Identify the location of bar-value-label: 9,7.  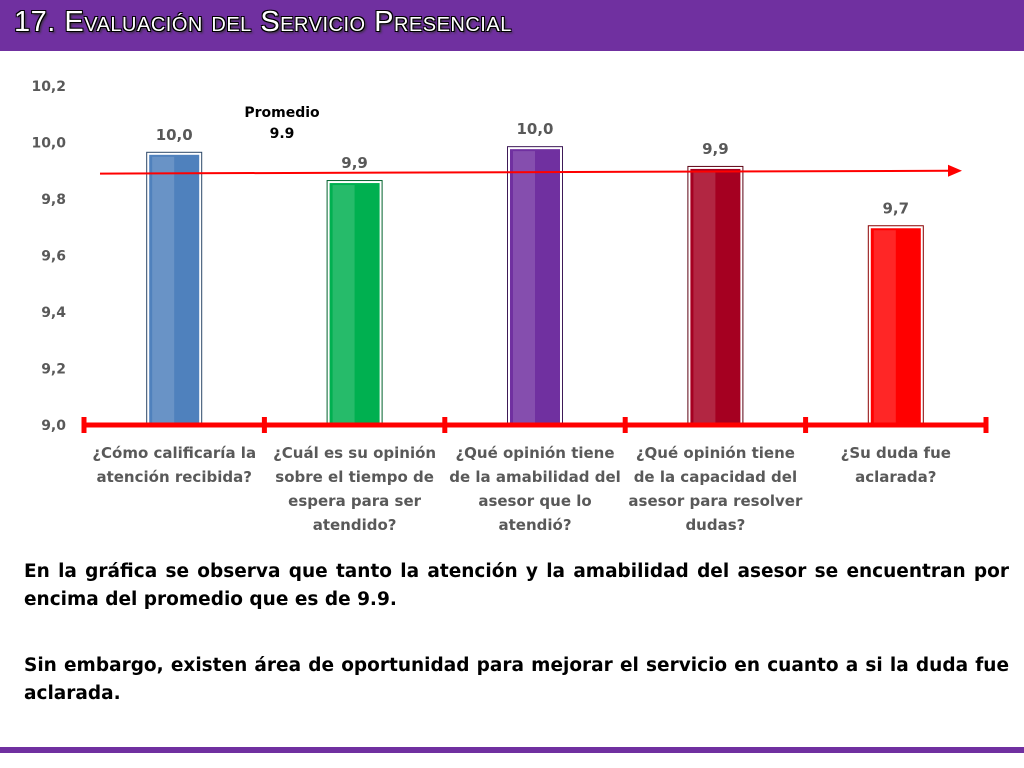
(896, 208).